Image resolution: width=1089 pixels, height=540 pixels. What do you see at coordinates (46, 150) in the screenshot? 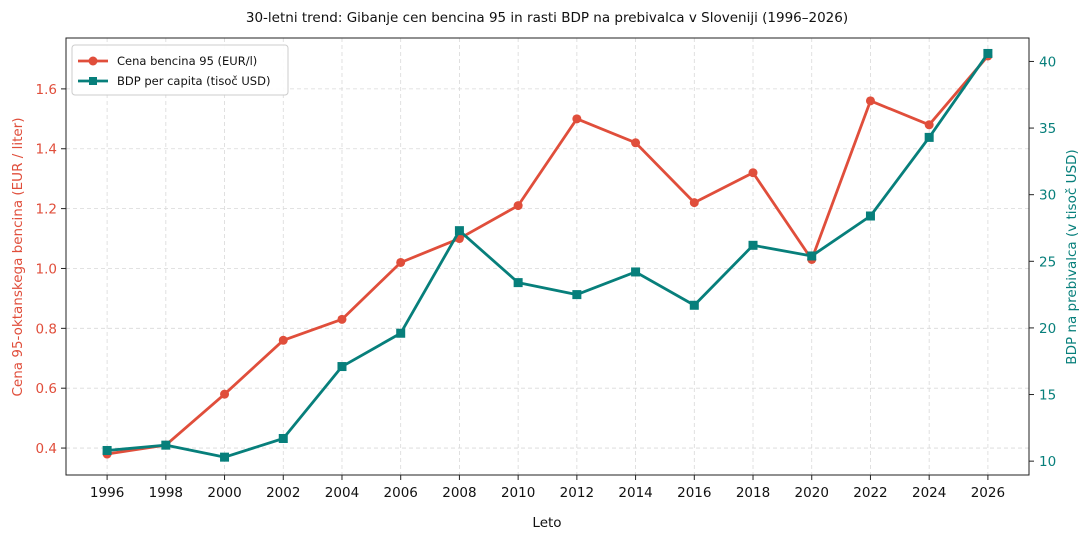
I see `y-left-tick-label: 1.4` at bounding box center [46, 150].